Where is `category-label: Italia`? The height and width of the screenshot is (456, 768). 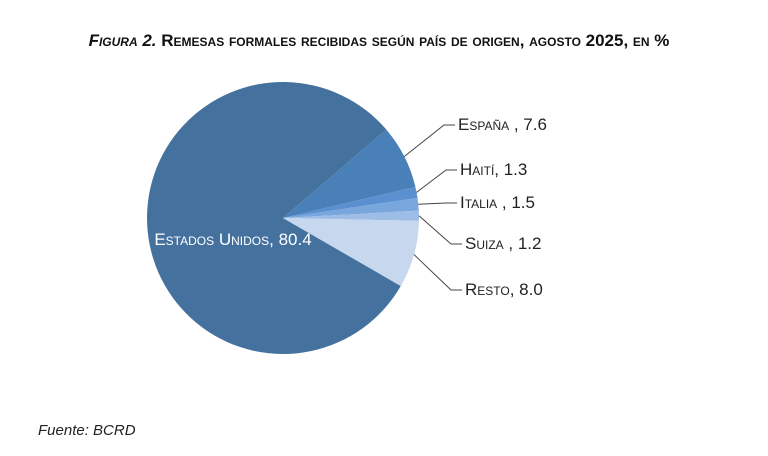
category-label: Italia is located at coordinates (479, 202).